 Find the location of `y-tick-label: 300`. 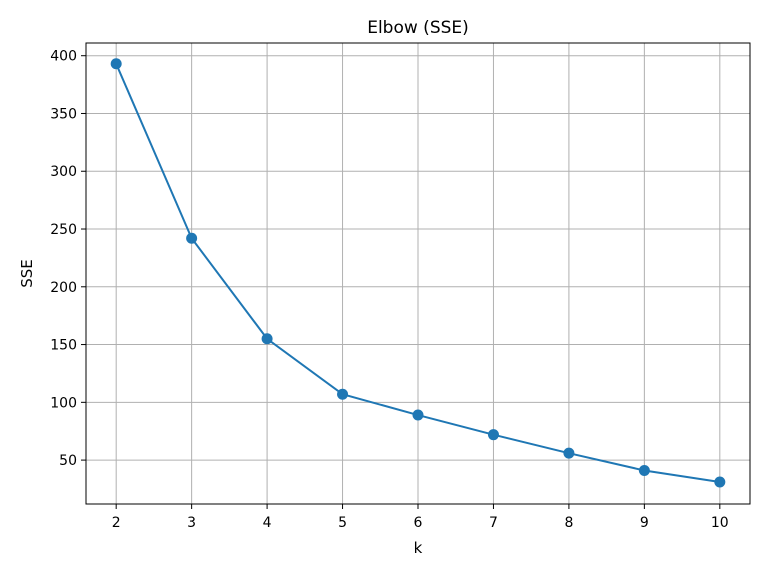

y-tick-label: 300 is located at coordinates (63, 172).